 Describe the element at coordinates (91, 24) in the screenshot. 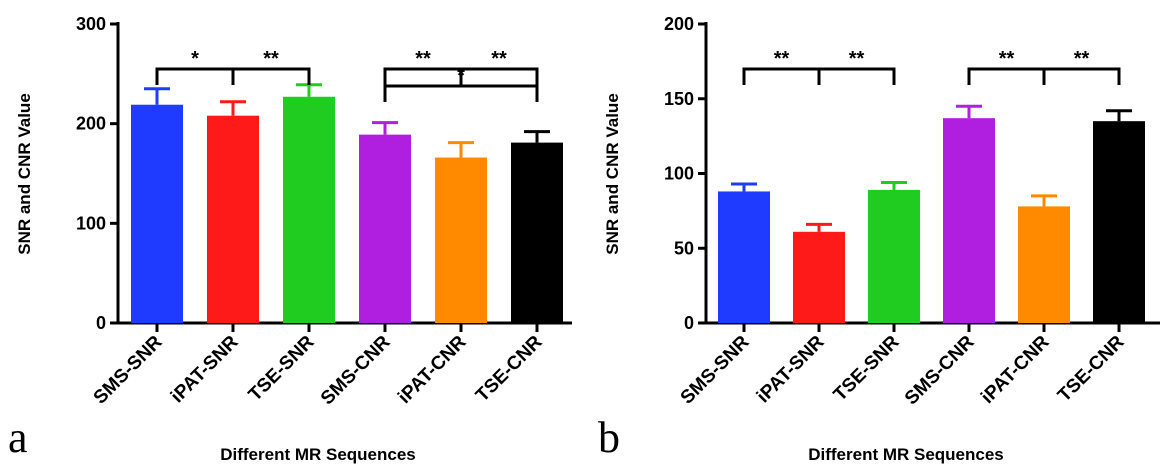

I see `y-tick-label: 300` at that location.